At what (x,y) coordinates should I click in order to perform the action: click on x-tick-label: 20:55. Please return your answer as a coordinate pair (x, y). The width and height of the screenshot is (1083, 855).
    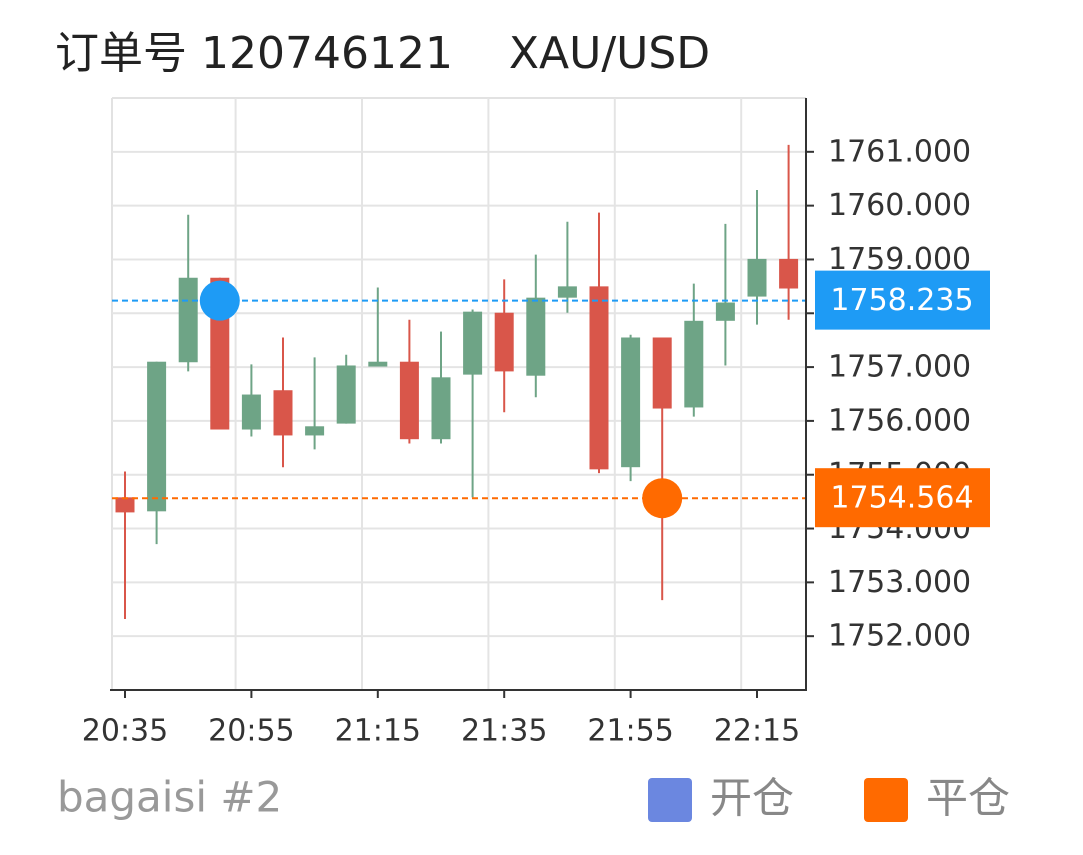
    Looking at the image, I should click on (251, 731).